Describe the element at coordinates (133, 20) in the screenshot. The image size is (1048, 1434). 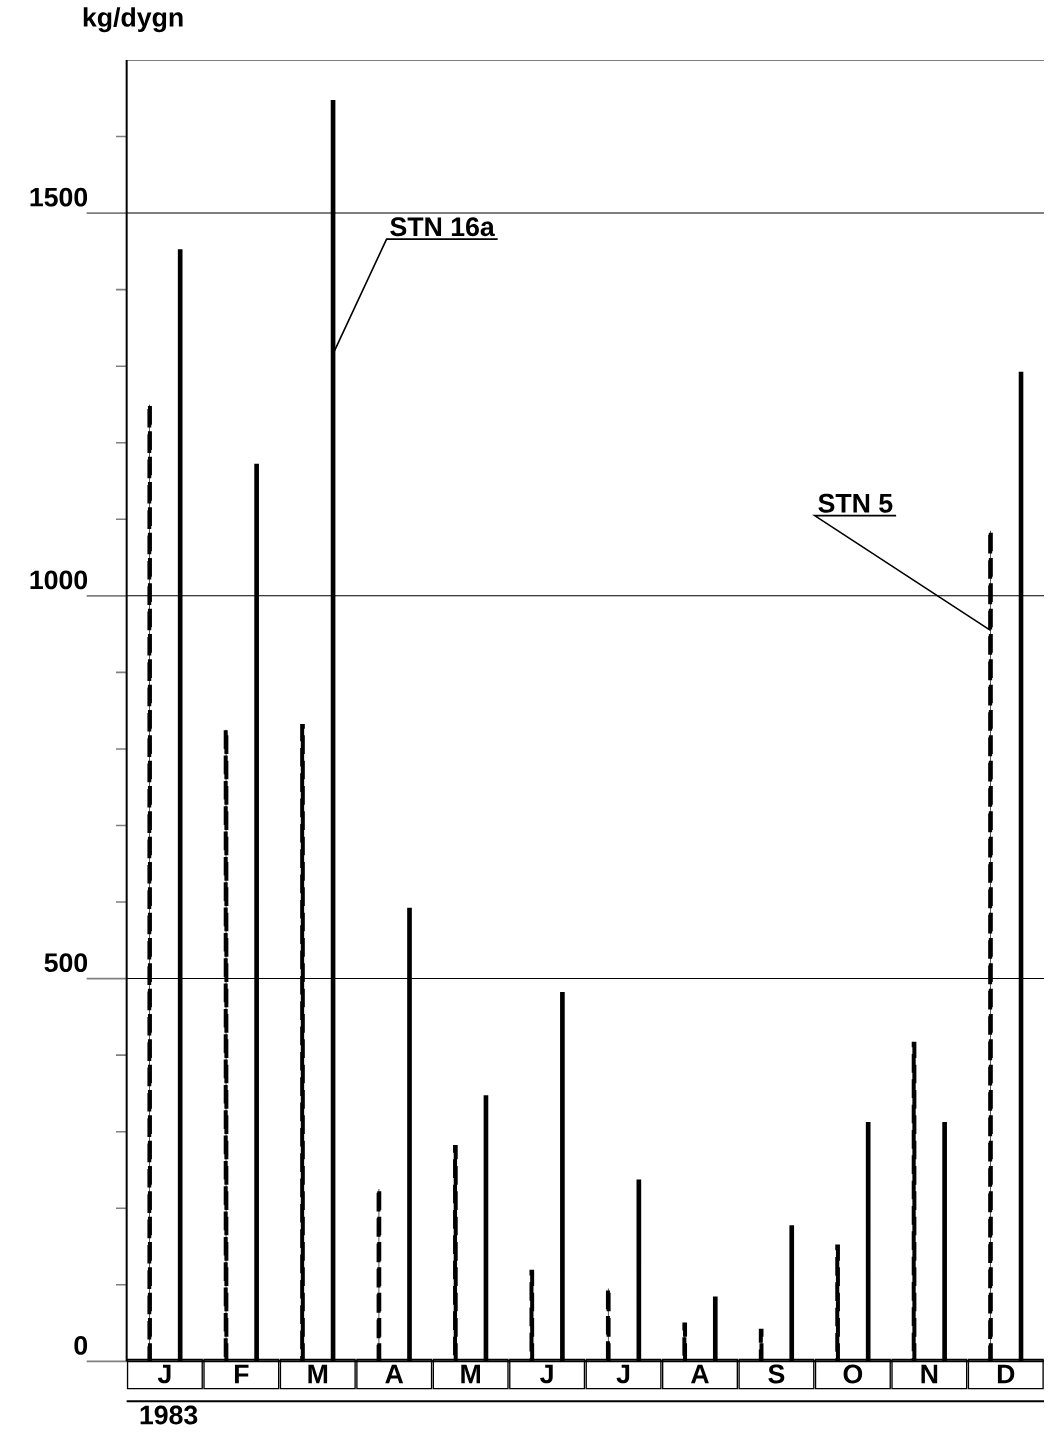
I see `y-axis-title: kg/dygn` at that location.